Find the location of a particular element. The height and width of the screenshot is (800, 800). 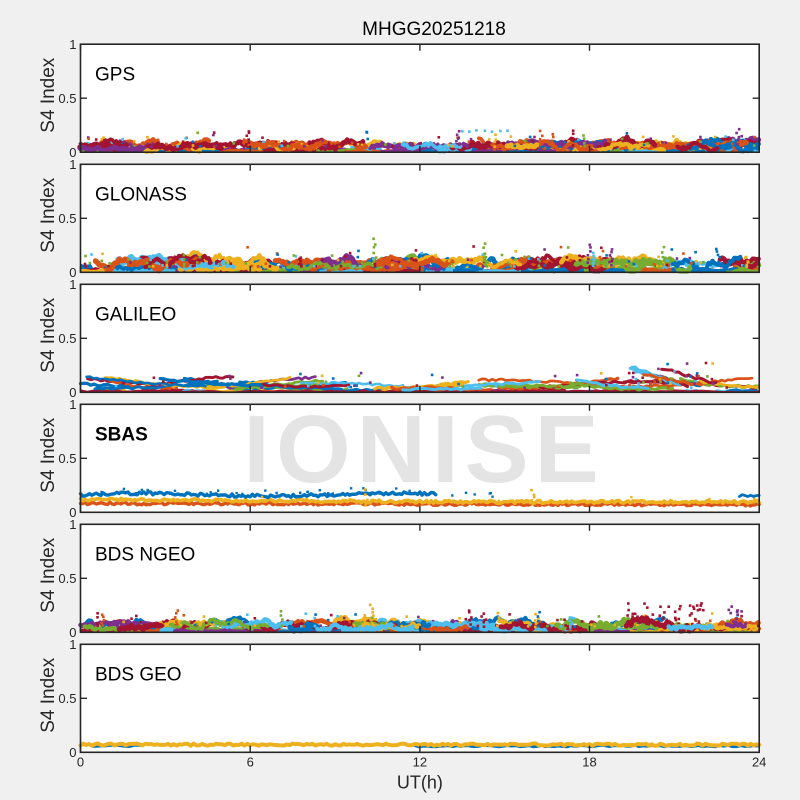

svg-text: GLONASS is located at coordinates (141, 195).